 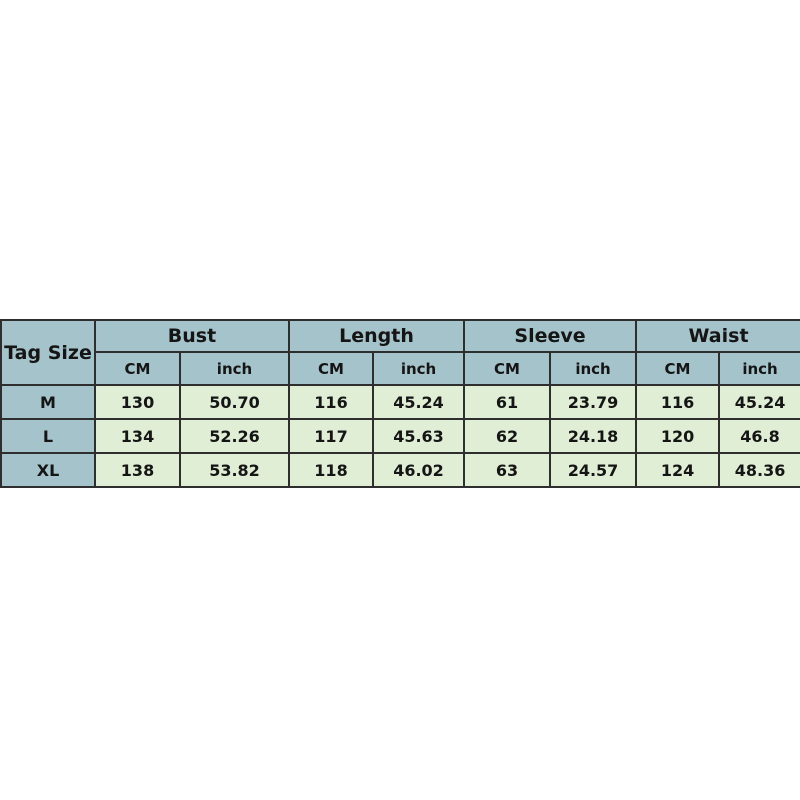 What do you see at coordinates (376, 336) in the screenshot?
I see `group-header-length: Length` at bounding box center [376, 336].